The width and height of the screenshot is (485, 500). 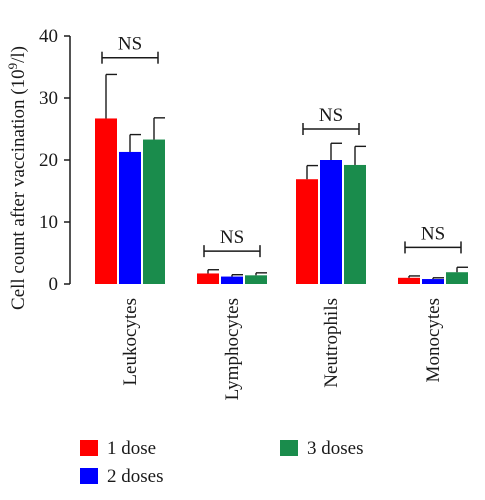 What do you see at coordinates (17, 178) in the screenshot?
I see `y-axis-label: Cell count after vaccination (109/l)` at bounding box center [17, 178].